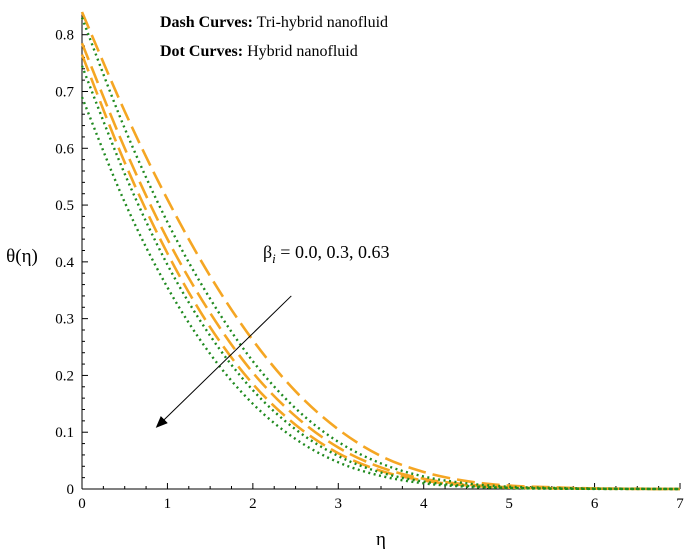 This screenshot has height=551, width=685. I want to click on y-tick-label: 0, so click(71, 490).